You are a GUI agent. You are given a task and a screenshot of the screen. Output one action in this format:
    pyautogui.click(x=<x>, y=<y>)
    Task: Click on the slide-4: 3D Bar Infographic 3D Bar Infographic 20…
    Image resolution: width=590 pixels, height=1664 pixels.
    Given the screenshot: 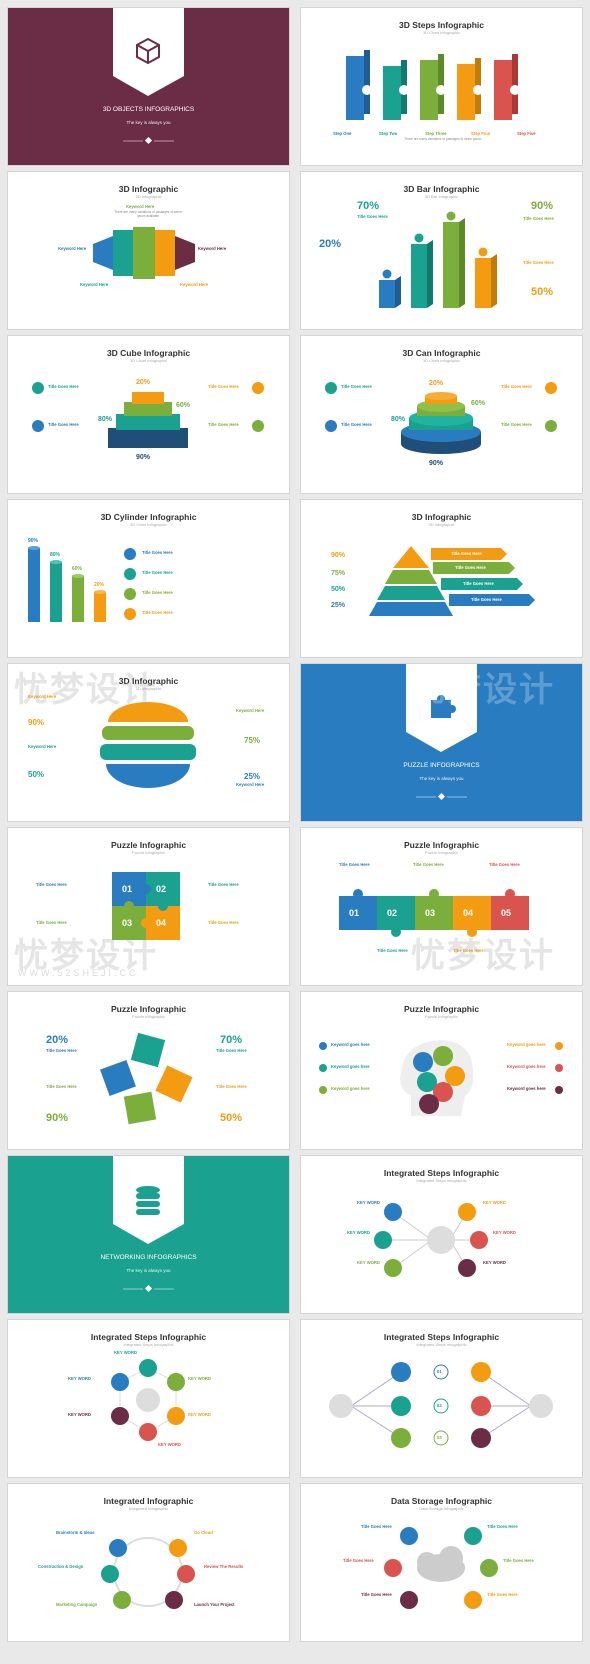 What is the action you would take?
    pyautogui.click(x=441, y=250)
    